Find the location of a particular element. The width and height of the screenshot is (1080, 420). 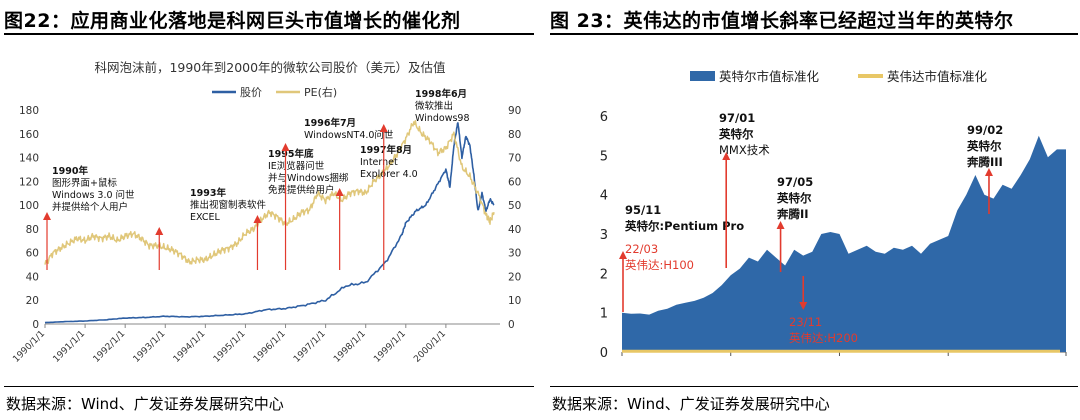

chart1-annotation-text: 推出视窗制表软件 is located at coordinates (228, 205).